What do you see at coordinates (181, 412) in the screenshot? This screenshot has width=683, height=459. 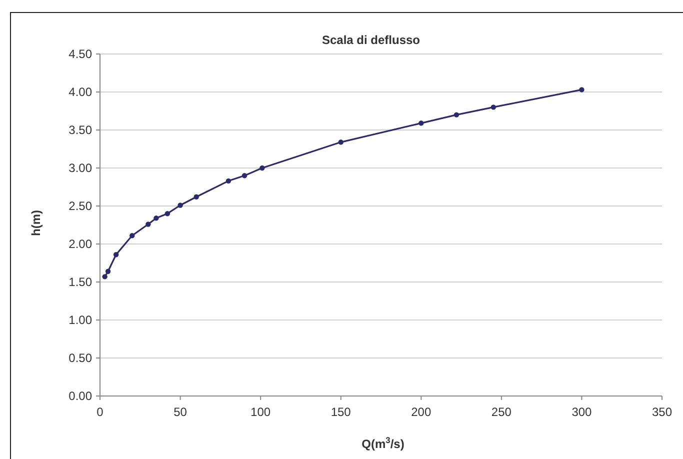 I see `x-tick-label: 50` at bounding box center [181, 412].